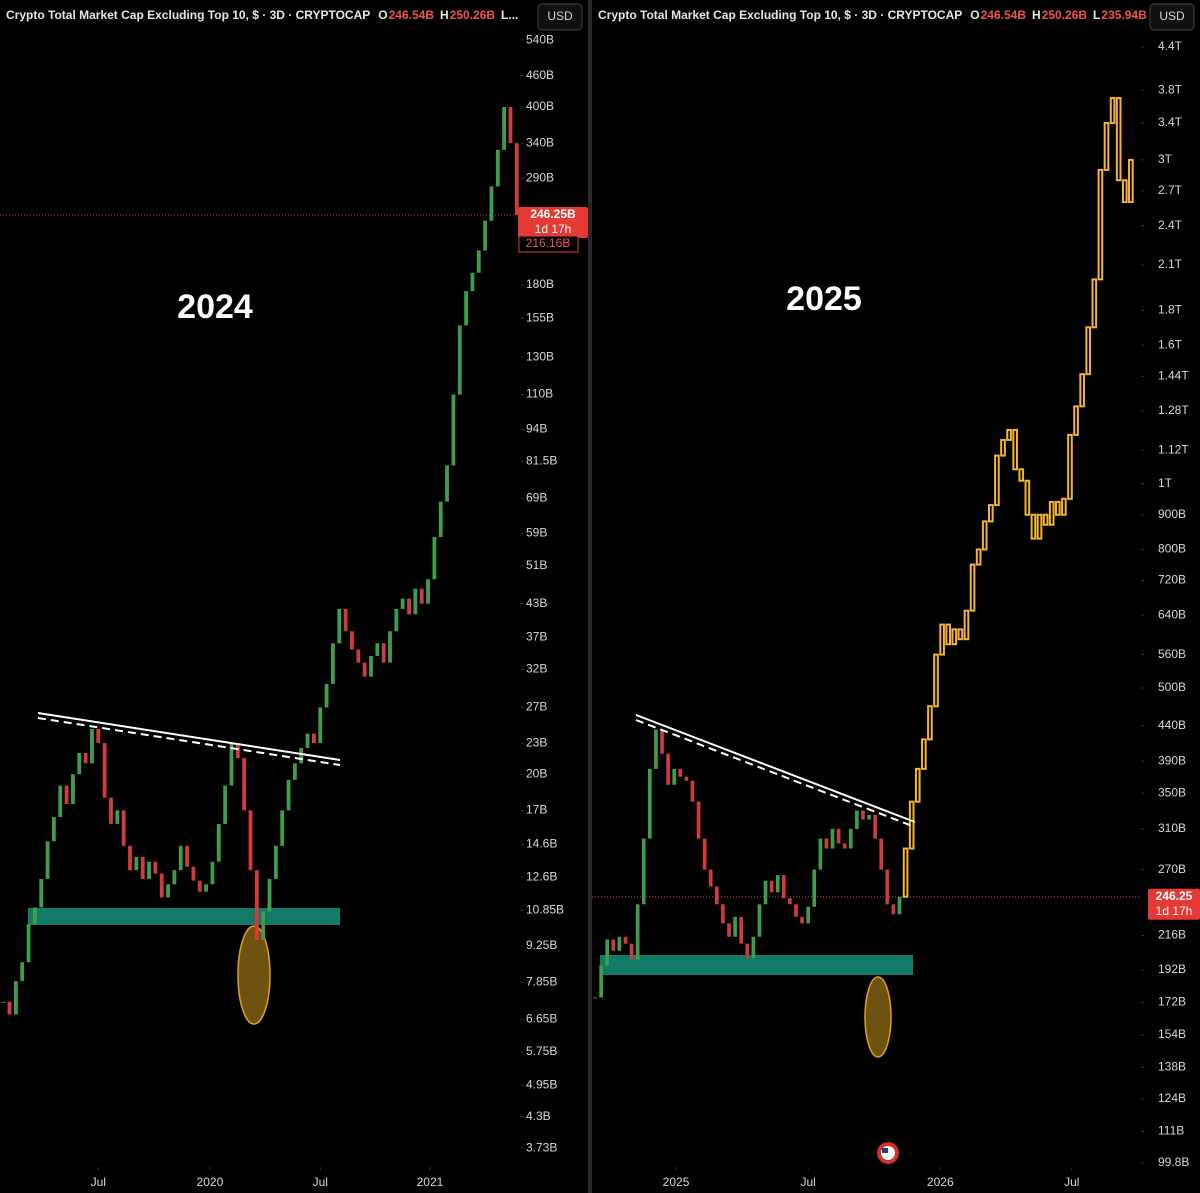  What do you see at coordinates (1170, 190) in the screenshot?
I see `y-tick-label: 2.7T` at bounding box center [1170, 190].